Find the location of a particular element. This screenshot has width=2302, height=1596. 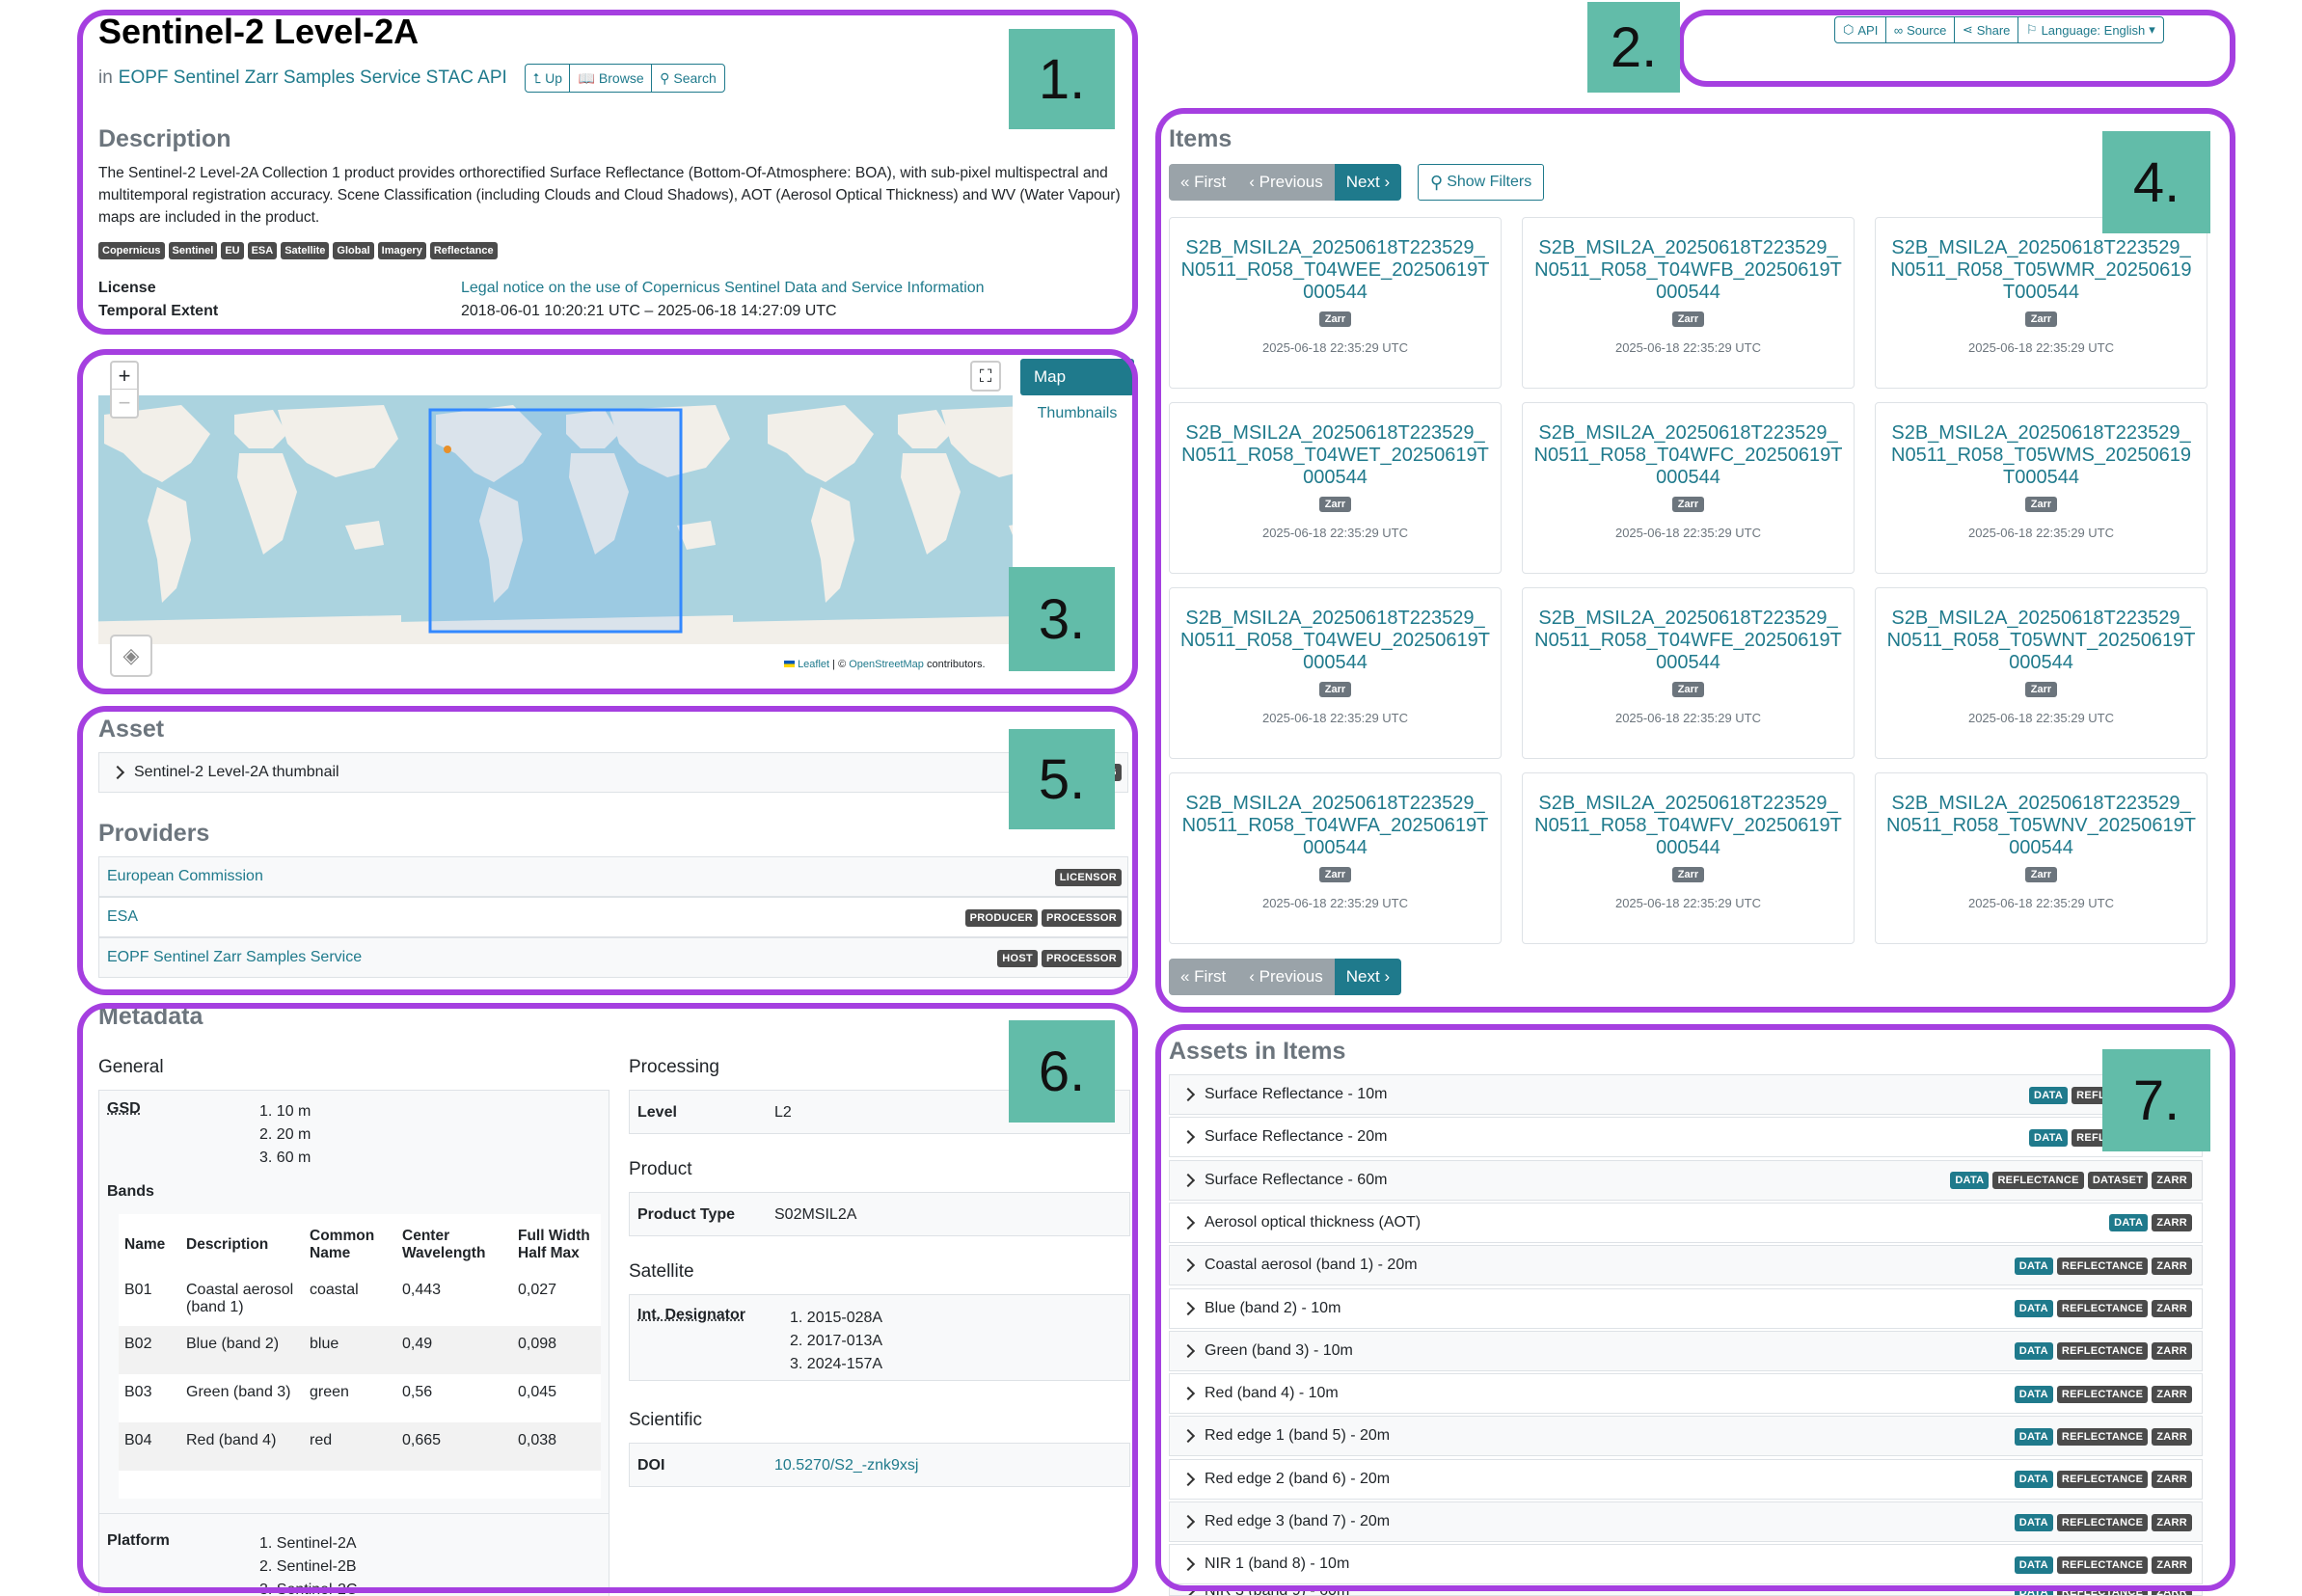

up-button: ⮤ Up is located at coordinates (548, 79).